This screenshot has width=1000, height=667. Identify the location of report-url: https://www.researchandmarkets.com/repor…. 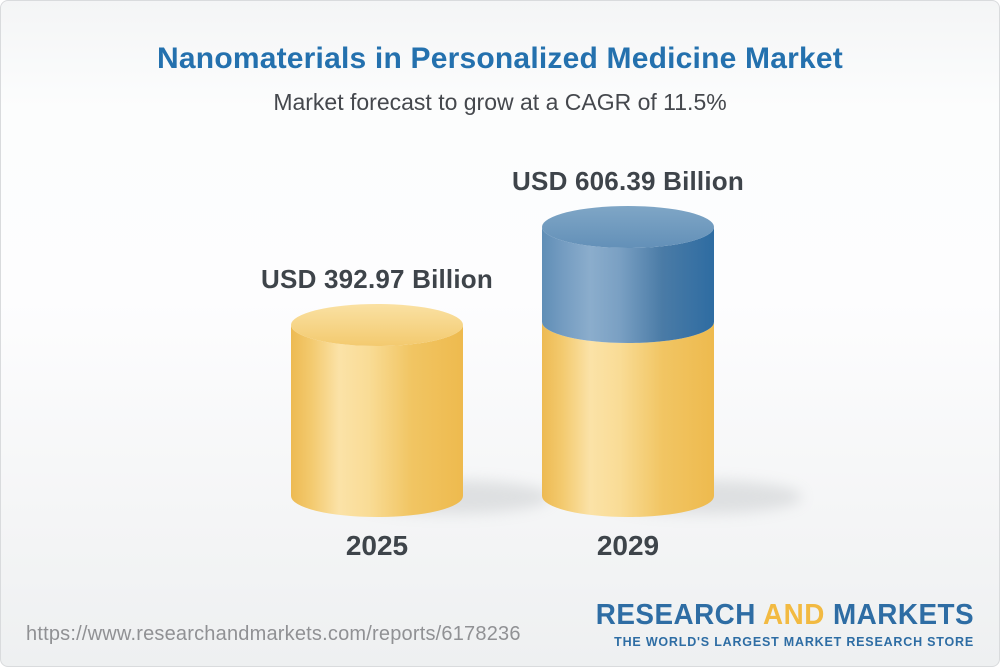
(273, 634).